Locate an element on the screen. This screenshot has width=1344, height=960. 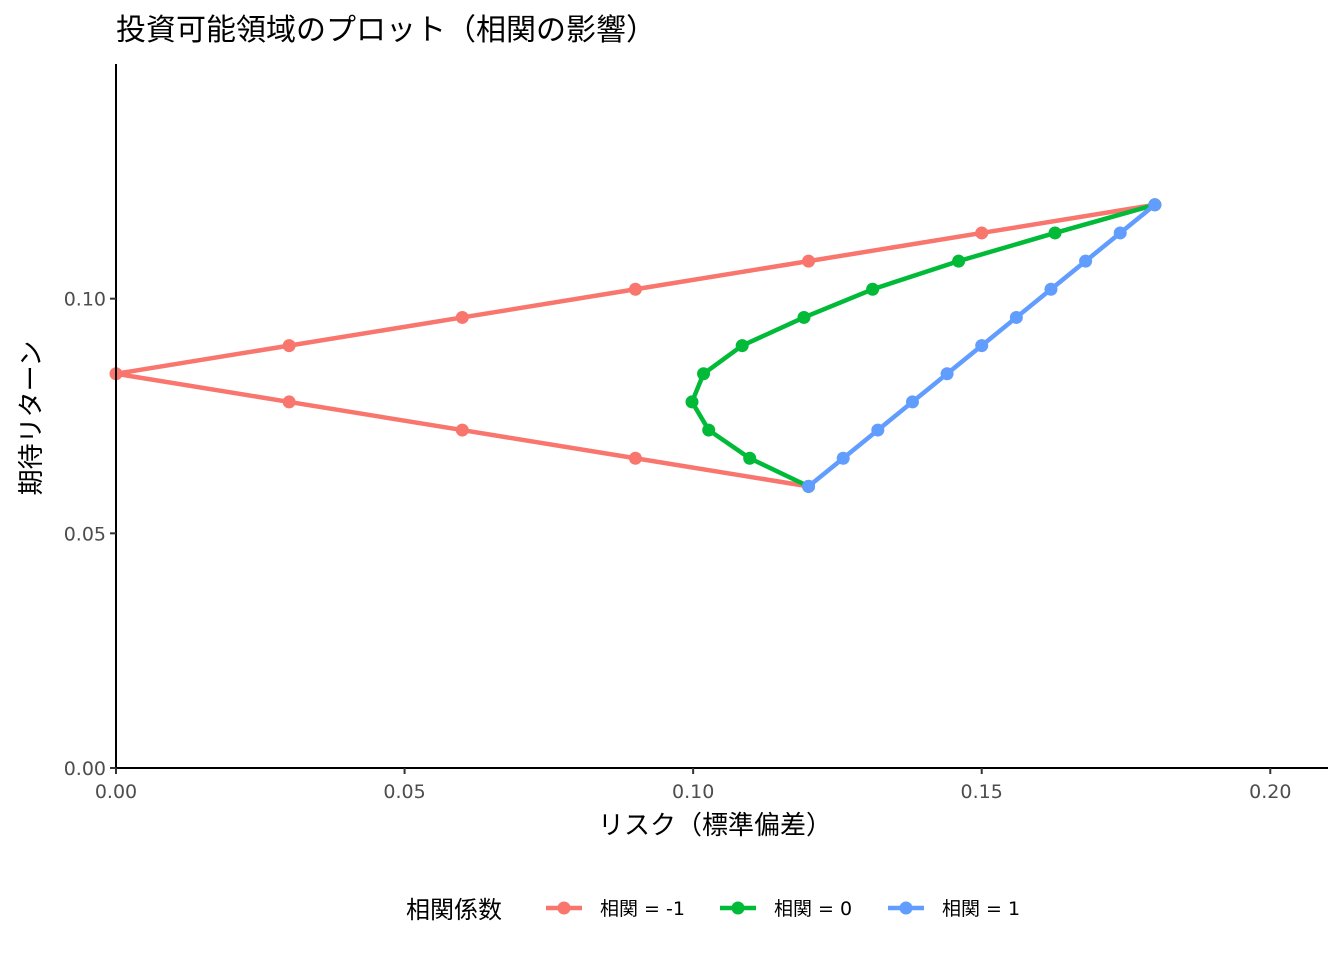
legend-item: 相関 = 0 is located at coordinates (786, 909).